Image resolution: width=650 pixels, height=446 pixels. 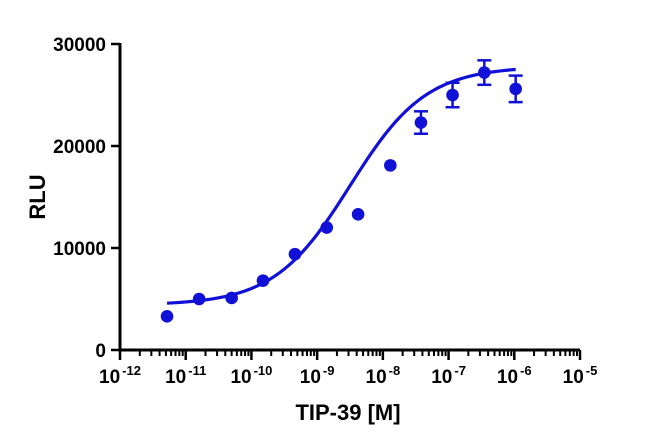 What do you see at coordinates (317, 375) in the screenshot?
I see `x-tick-label: 10 -9` at bounding box center [317, 375].